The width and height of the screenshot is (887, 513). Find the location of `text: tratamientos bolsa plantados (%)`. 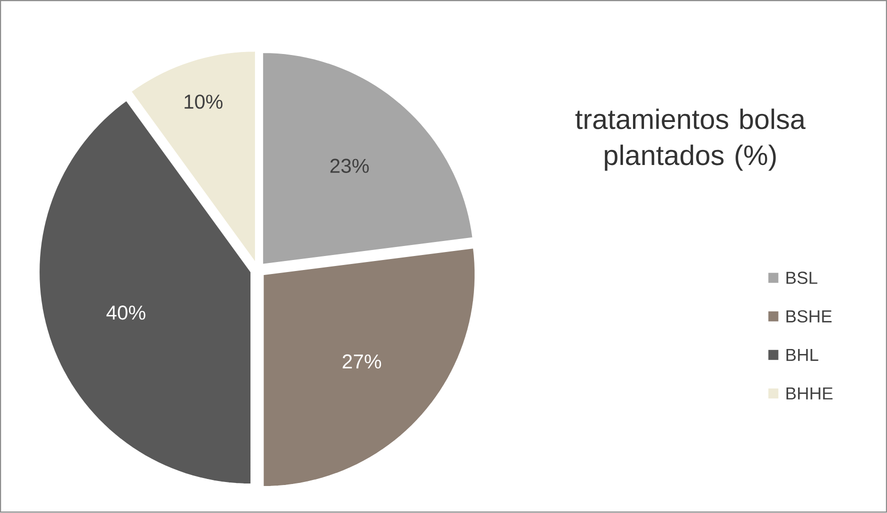

text: tratamientos bolsa plantados (%) is located at coordinates (690, 139).